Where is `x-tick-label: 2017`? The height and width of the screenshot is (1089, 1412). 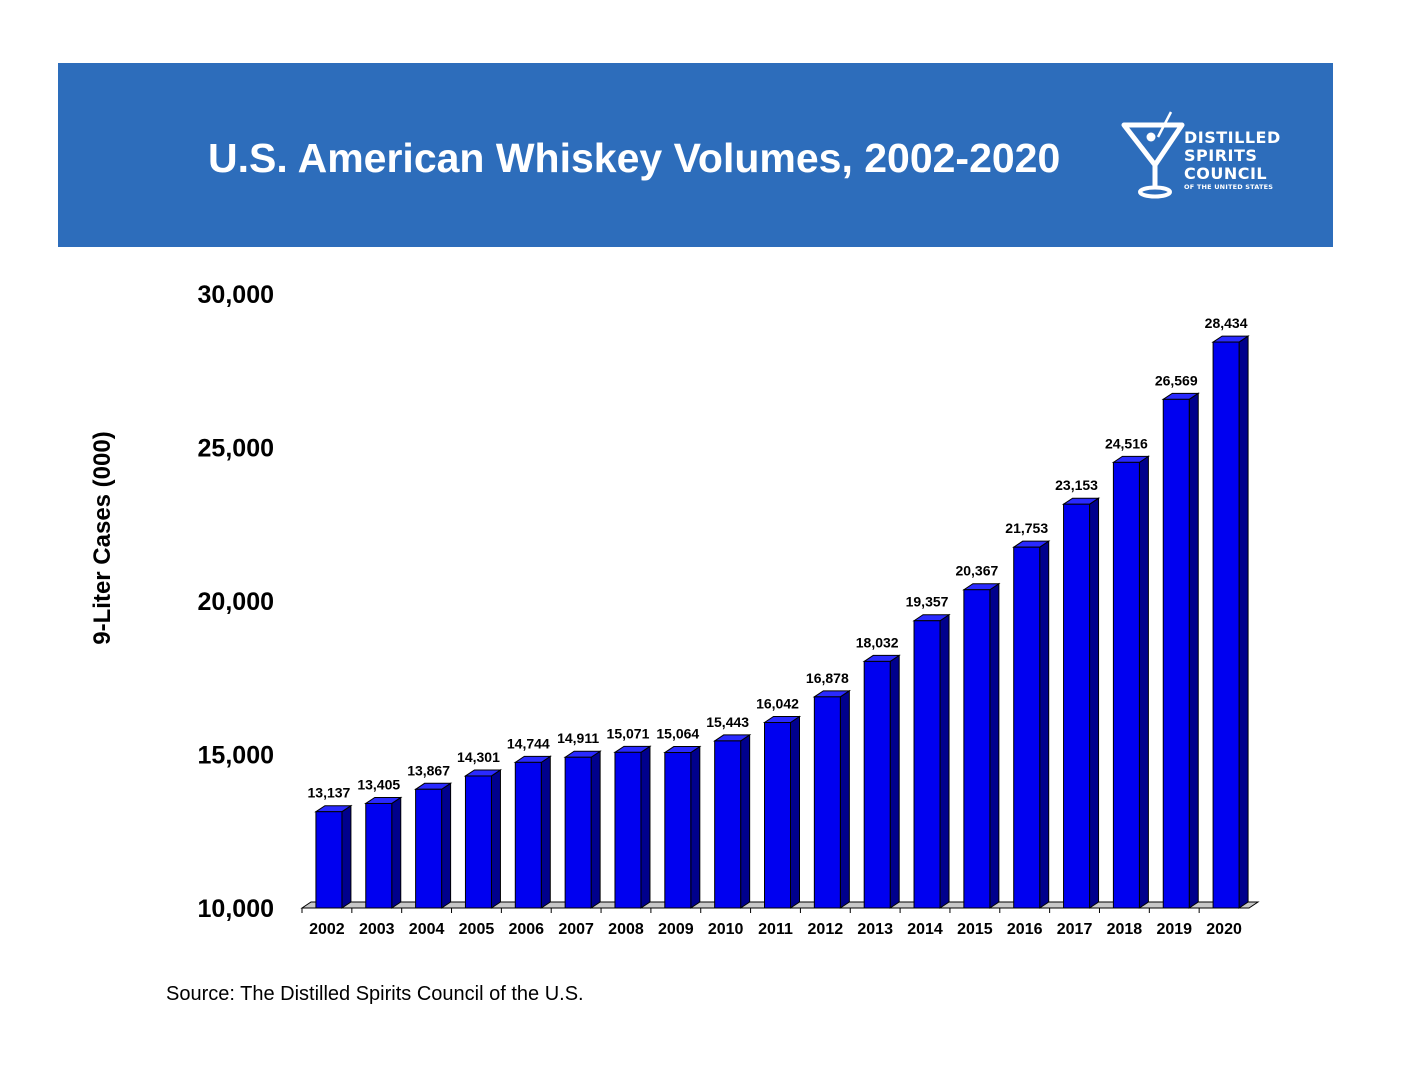 x-tick-label: 2017 is located at coordinates (1075, 929).